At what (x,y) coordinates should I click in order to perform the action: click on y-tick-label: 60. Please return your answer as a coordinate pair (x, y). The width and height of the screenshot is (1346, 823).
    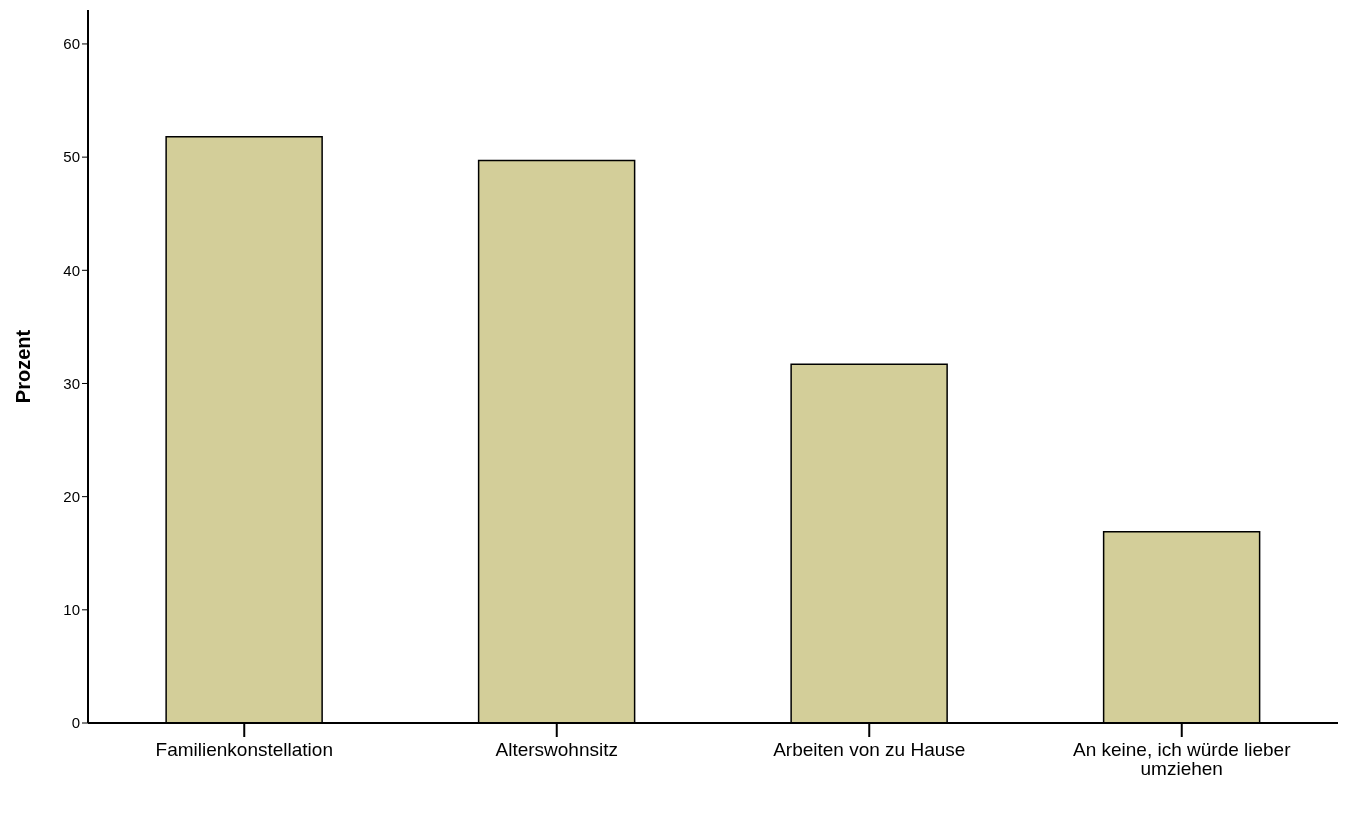
    Looking at the image, I should click on (71, 44).